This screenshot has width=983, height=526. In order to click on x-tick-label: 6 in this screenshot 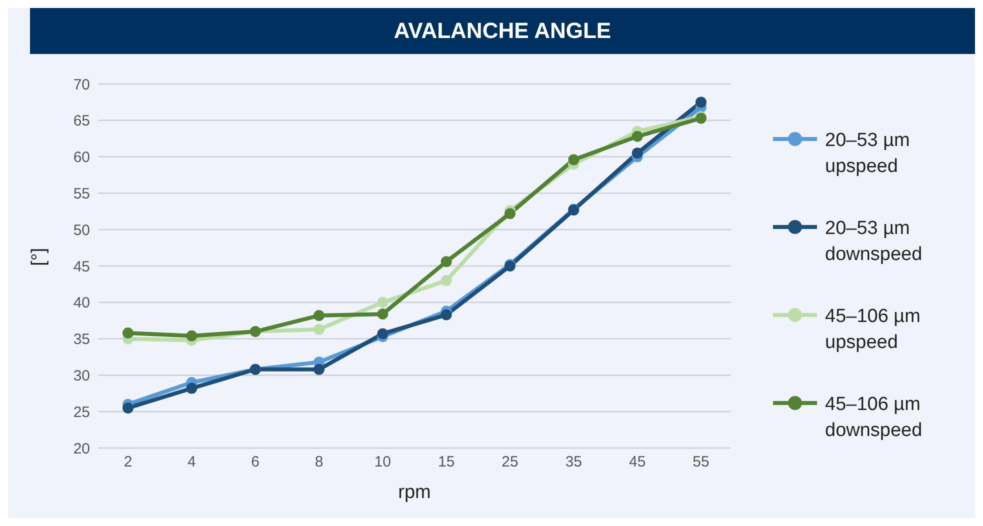, I will do `click(255, 462)`.